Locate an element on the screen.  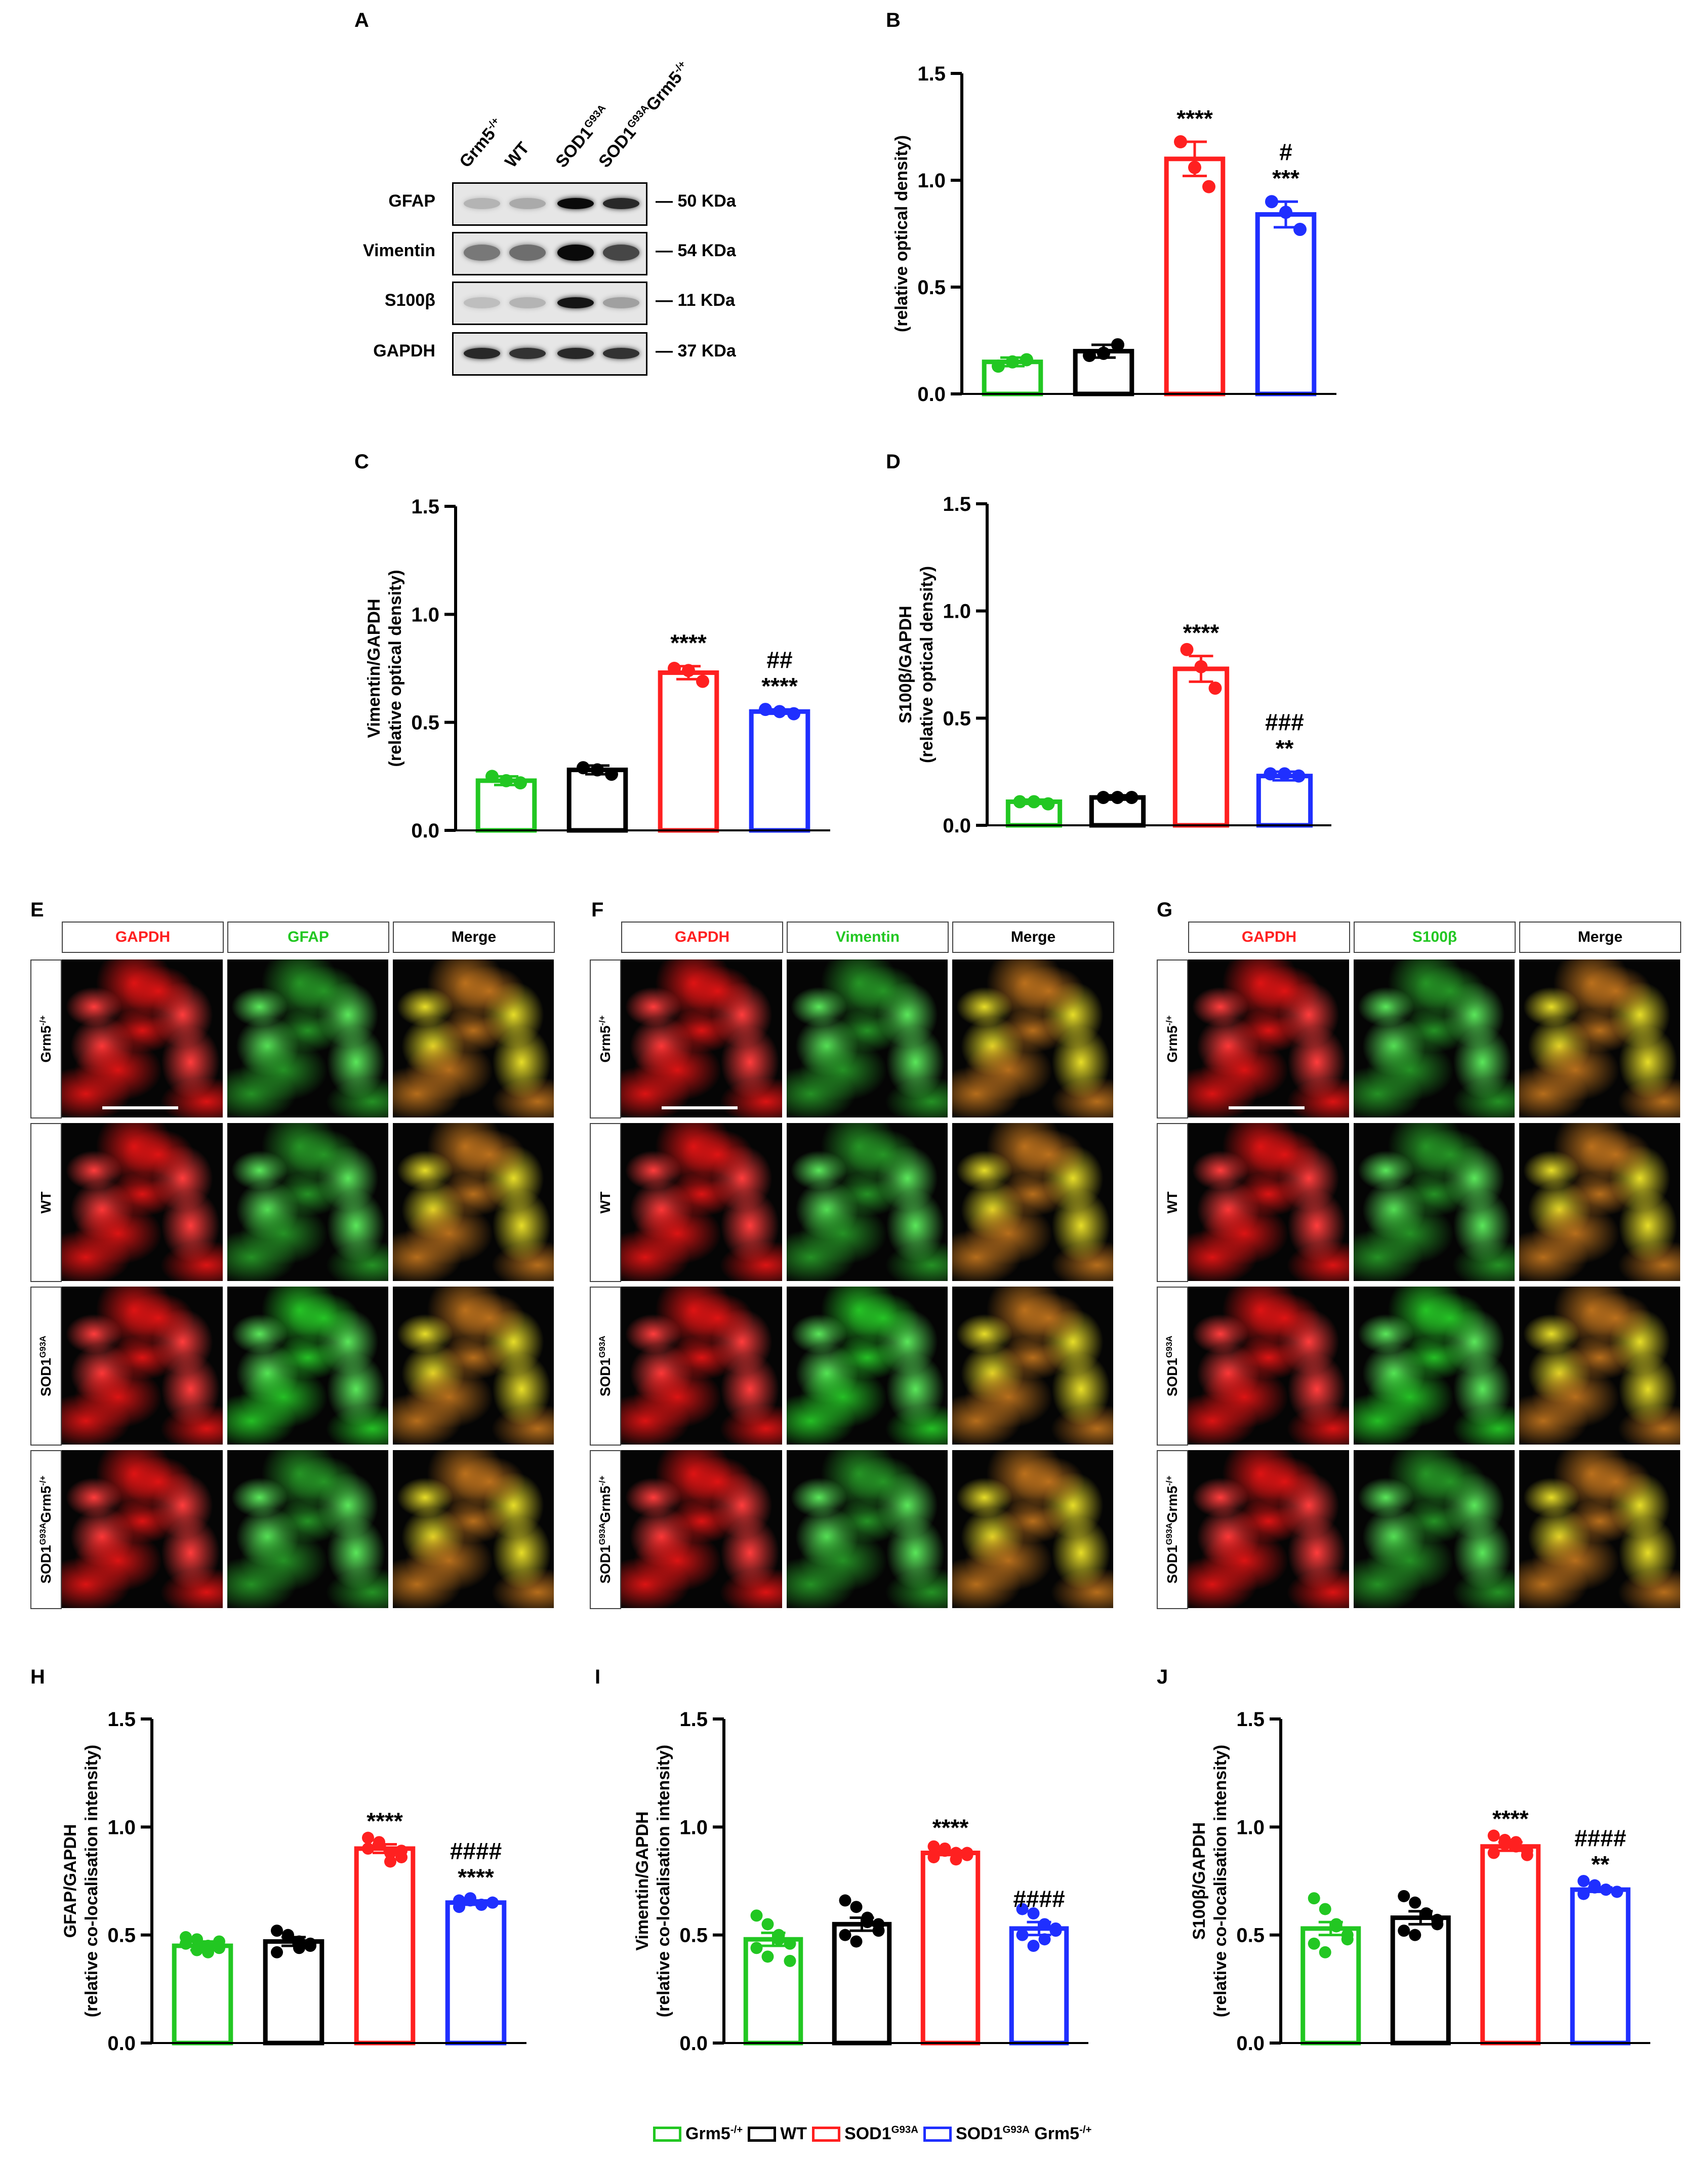
blot-protein-label: GFAP is located at coordinates (411, 201).